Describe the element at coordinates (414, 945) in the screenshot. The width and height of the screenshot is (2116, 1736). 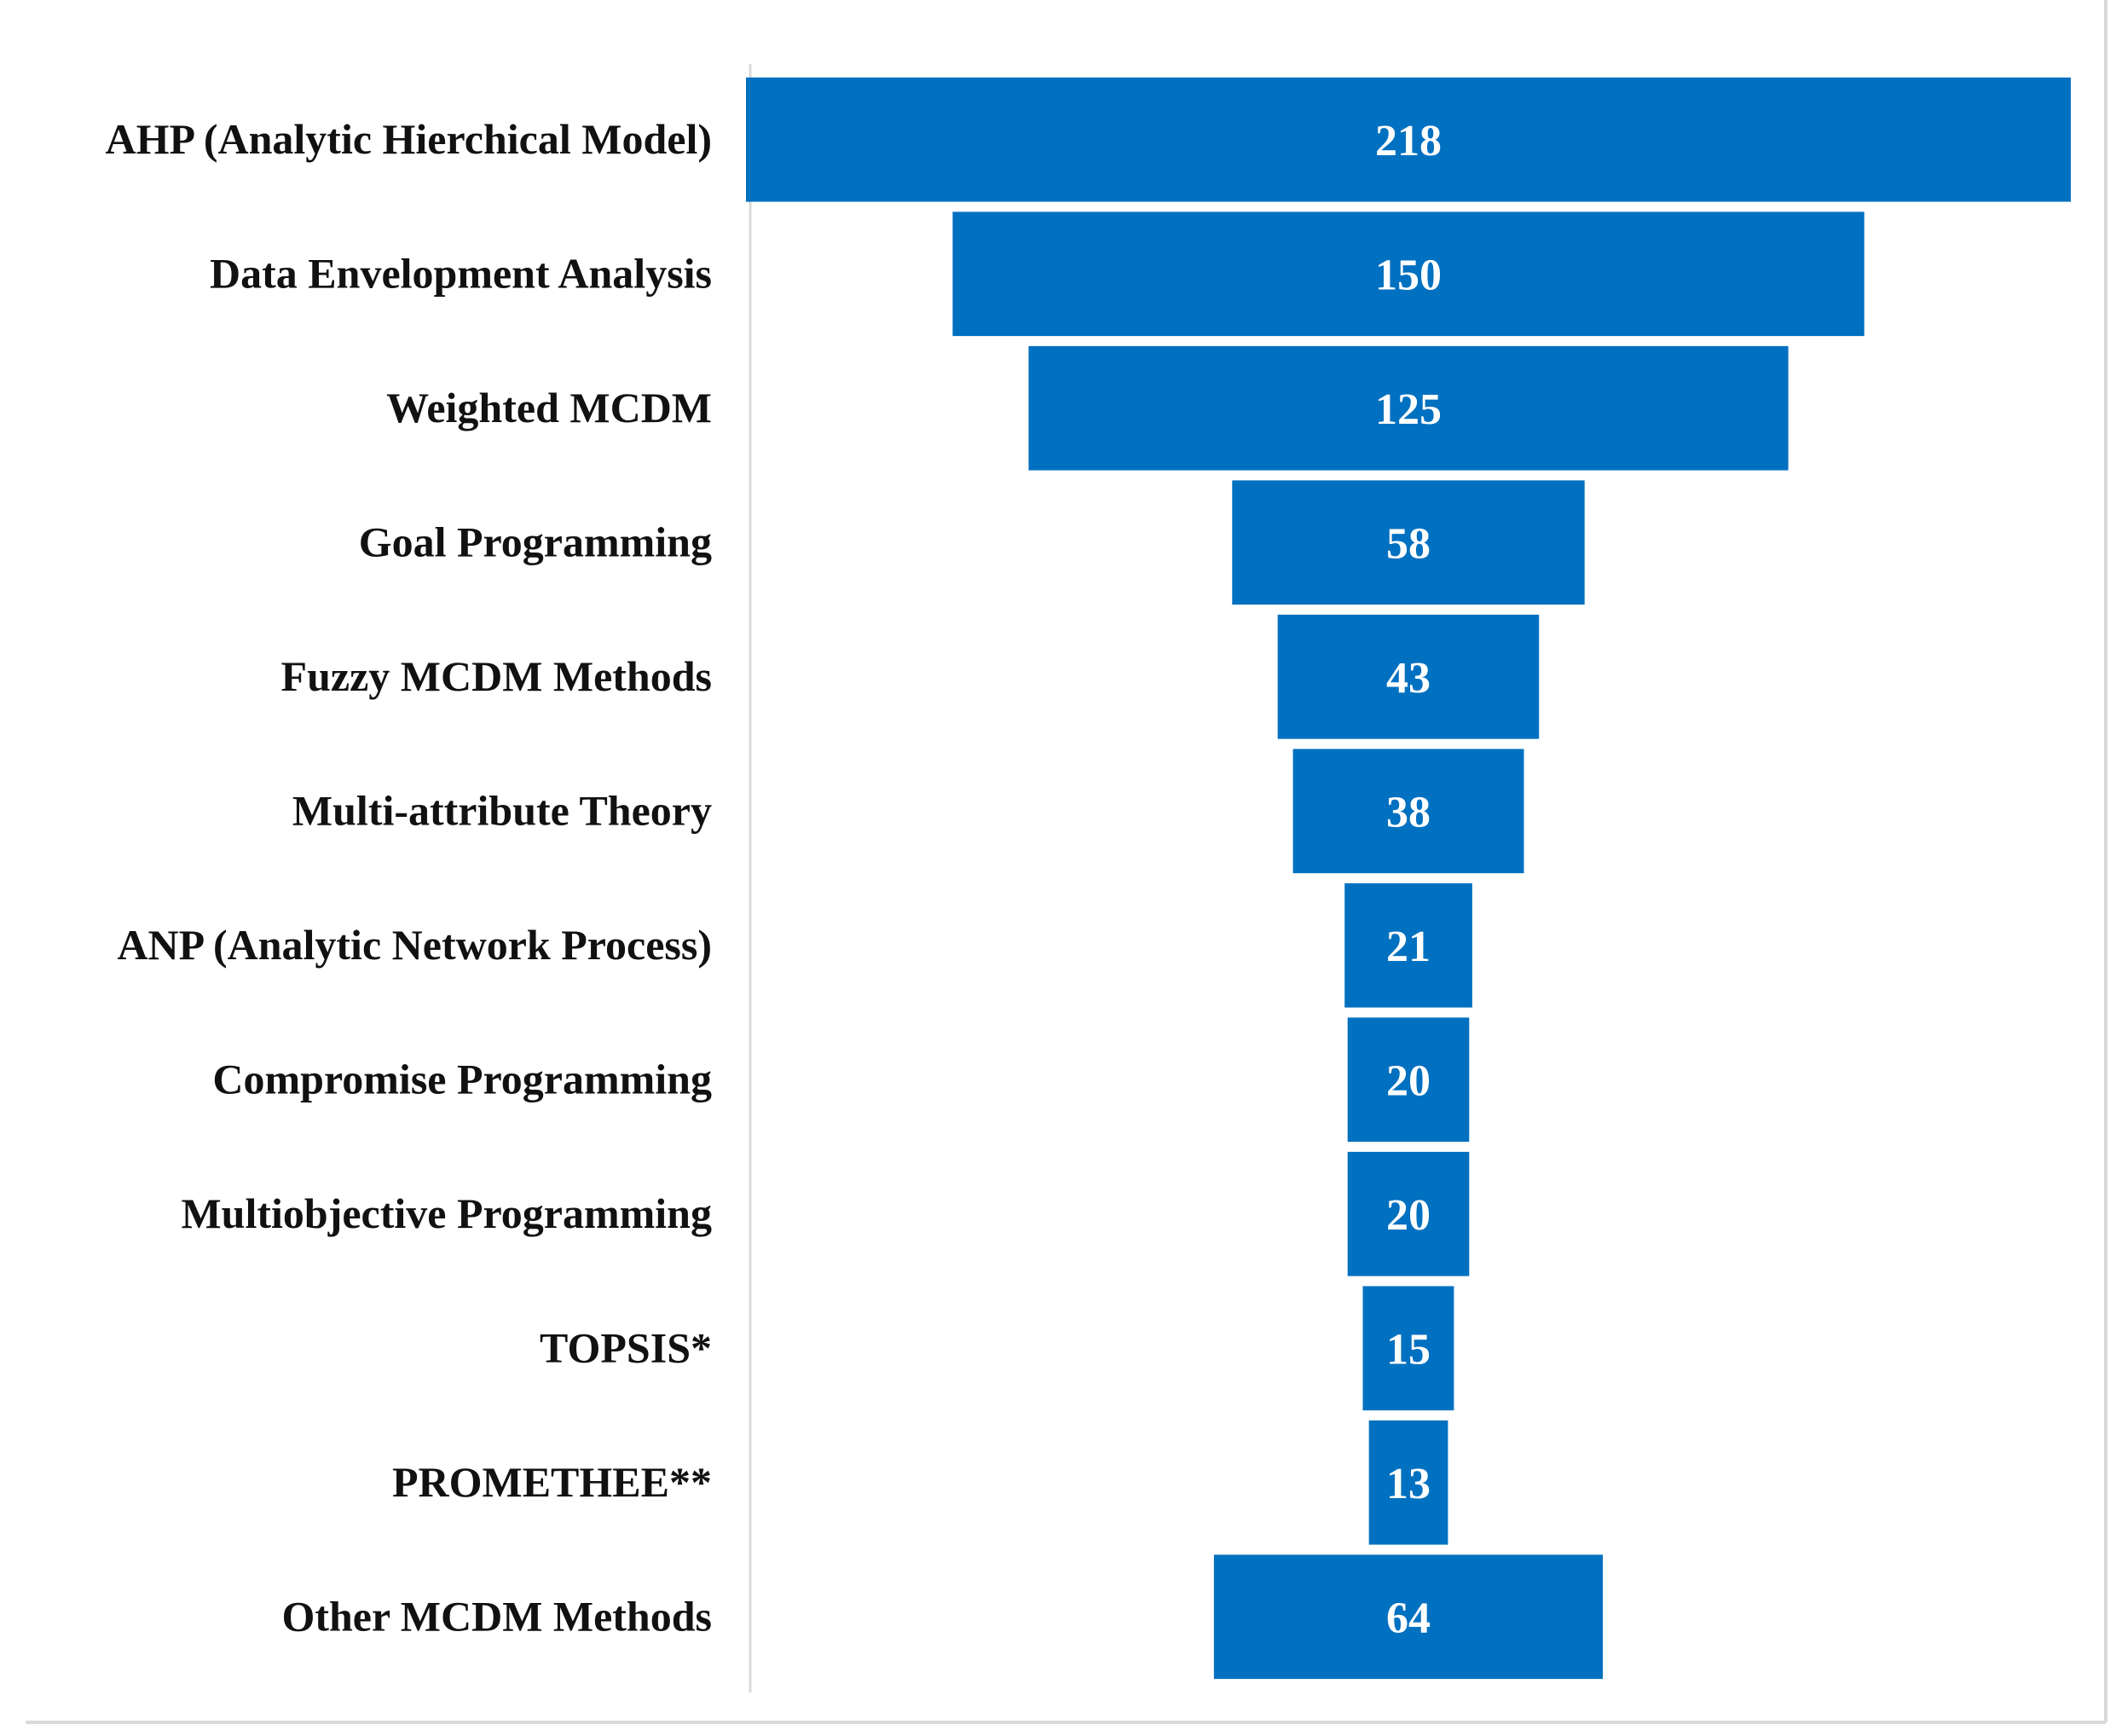
I see `category-label: ANP (Analytic Network Process)` at that location.